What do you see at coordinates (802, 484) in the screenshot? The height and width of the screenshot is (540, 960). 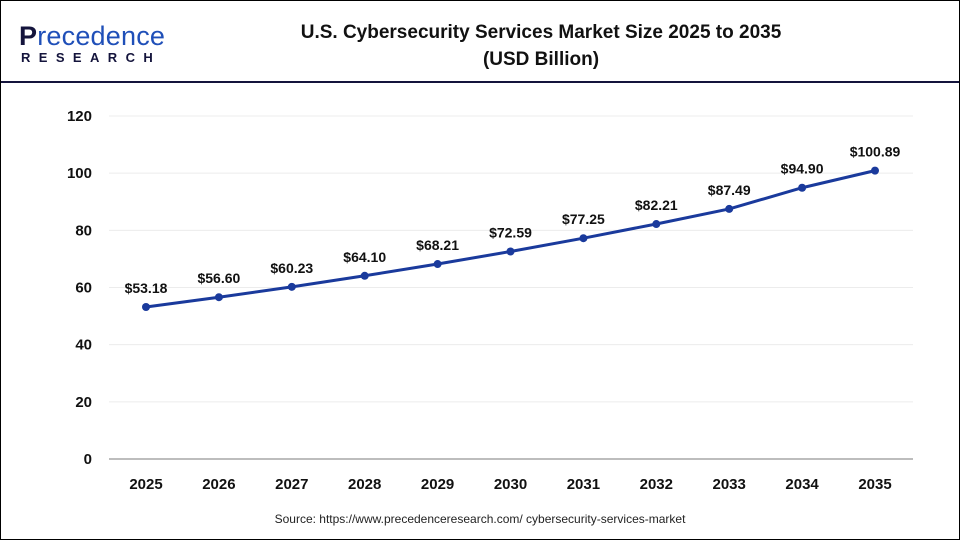 I see `x-tick-label: 2034` at bounding box center [802, 484].